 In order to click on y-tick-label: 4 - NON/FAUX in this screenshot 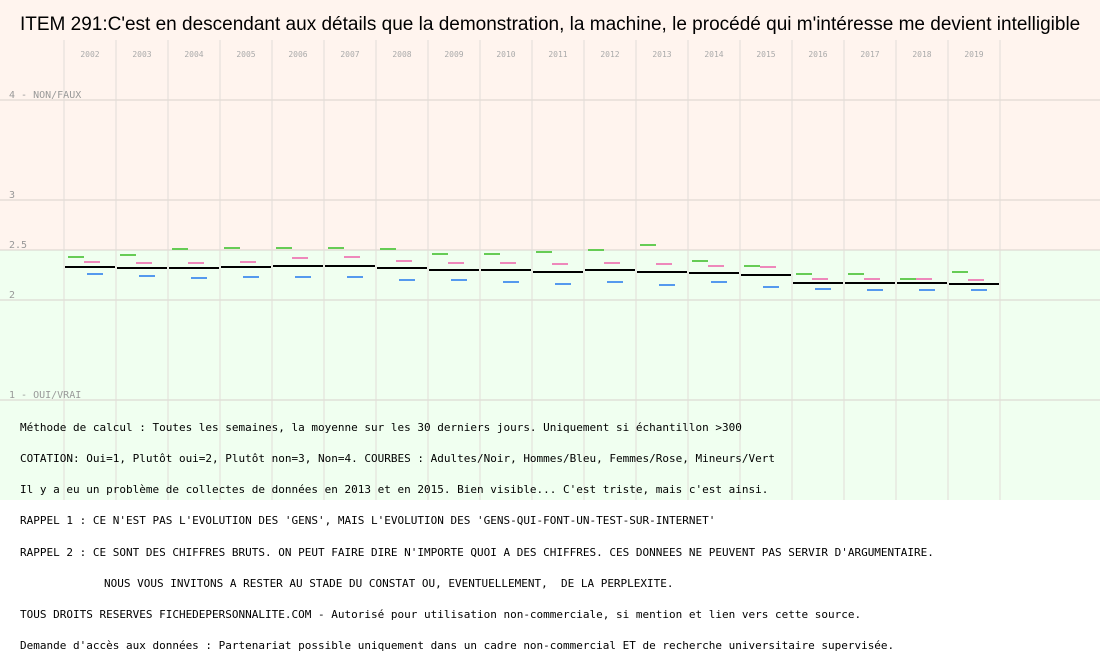, I will do `click(45, 95)`.